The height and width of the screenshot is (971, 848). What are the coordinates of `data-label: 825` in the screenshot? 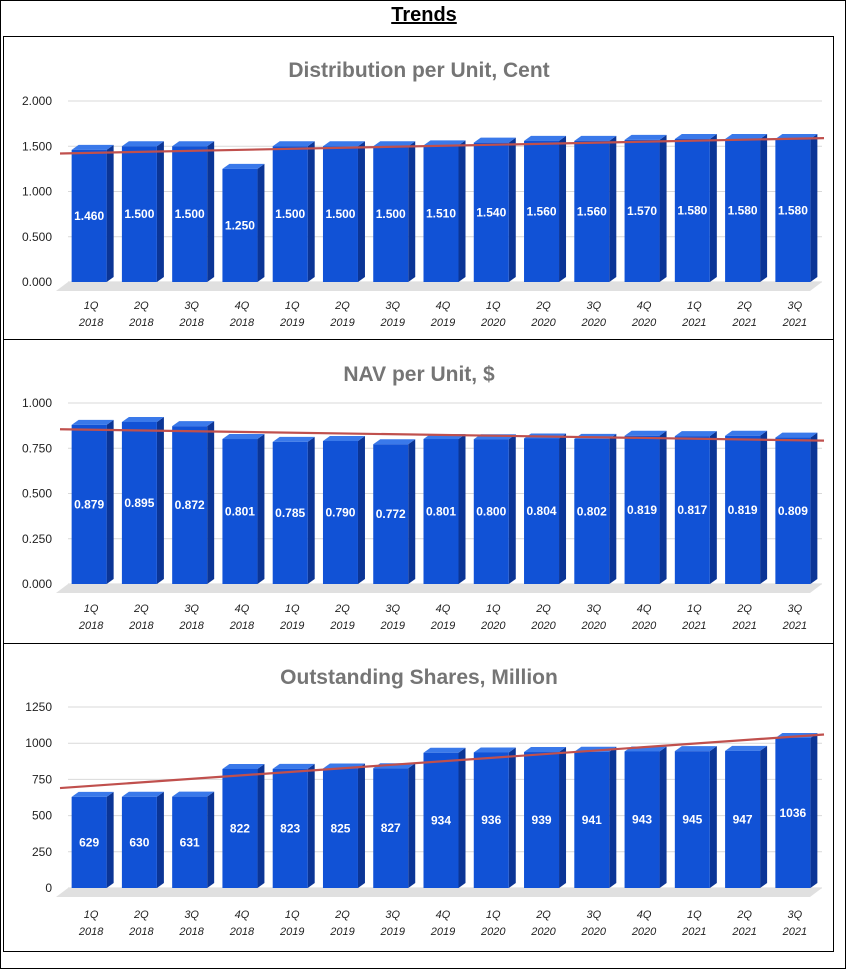 It's located at (340, 828).